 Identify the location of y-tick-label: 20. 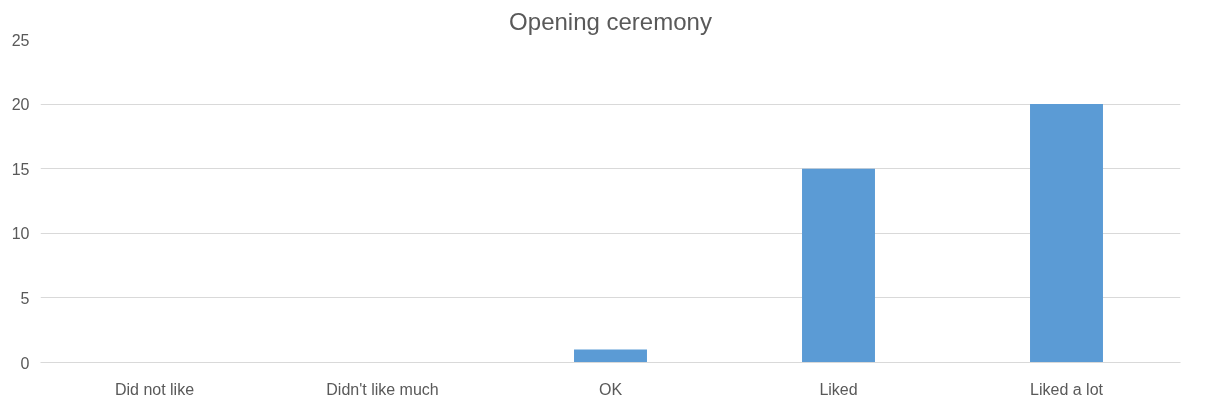
(20, 105).